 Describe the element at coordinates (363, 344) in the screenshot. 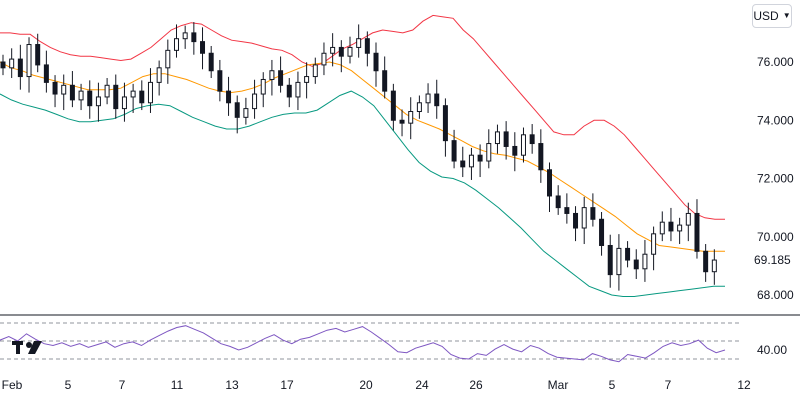

I see `rsi-line` at that location.